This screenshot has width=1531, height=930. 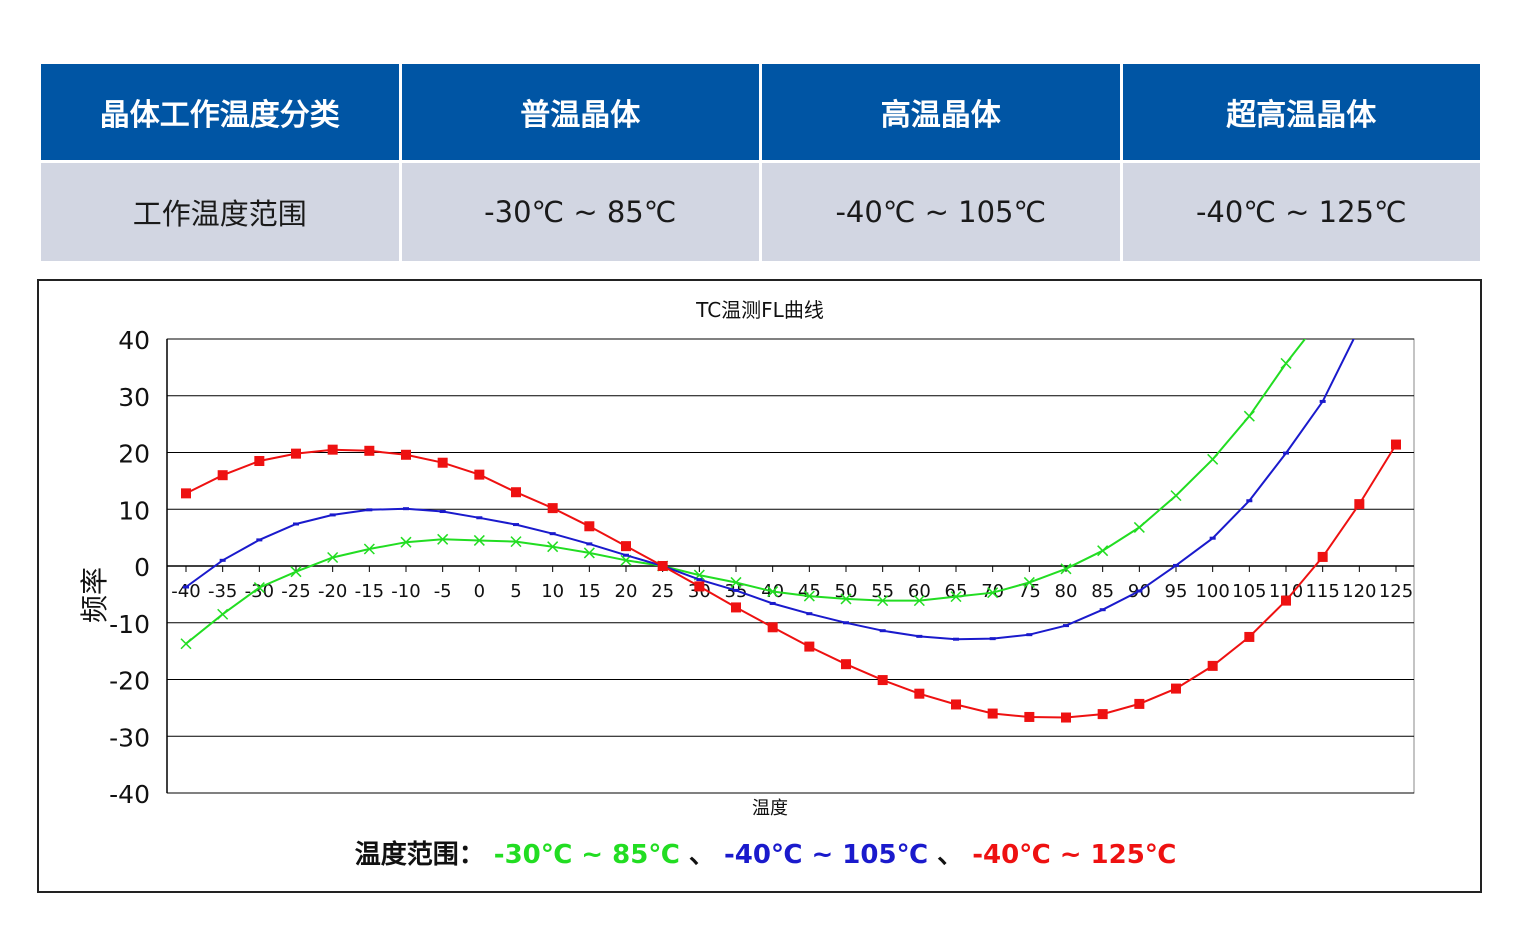 What do you see at coordinates (185, 591) in the screenshot?
I see `x-tick-label: -40` at bounding box center [185, 591].